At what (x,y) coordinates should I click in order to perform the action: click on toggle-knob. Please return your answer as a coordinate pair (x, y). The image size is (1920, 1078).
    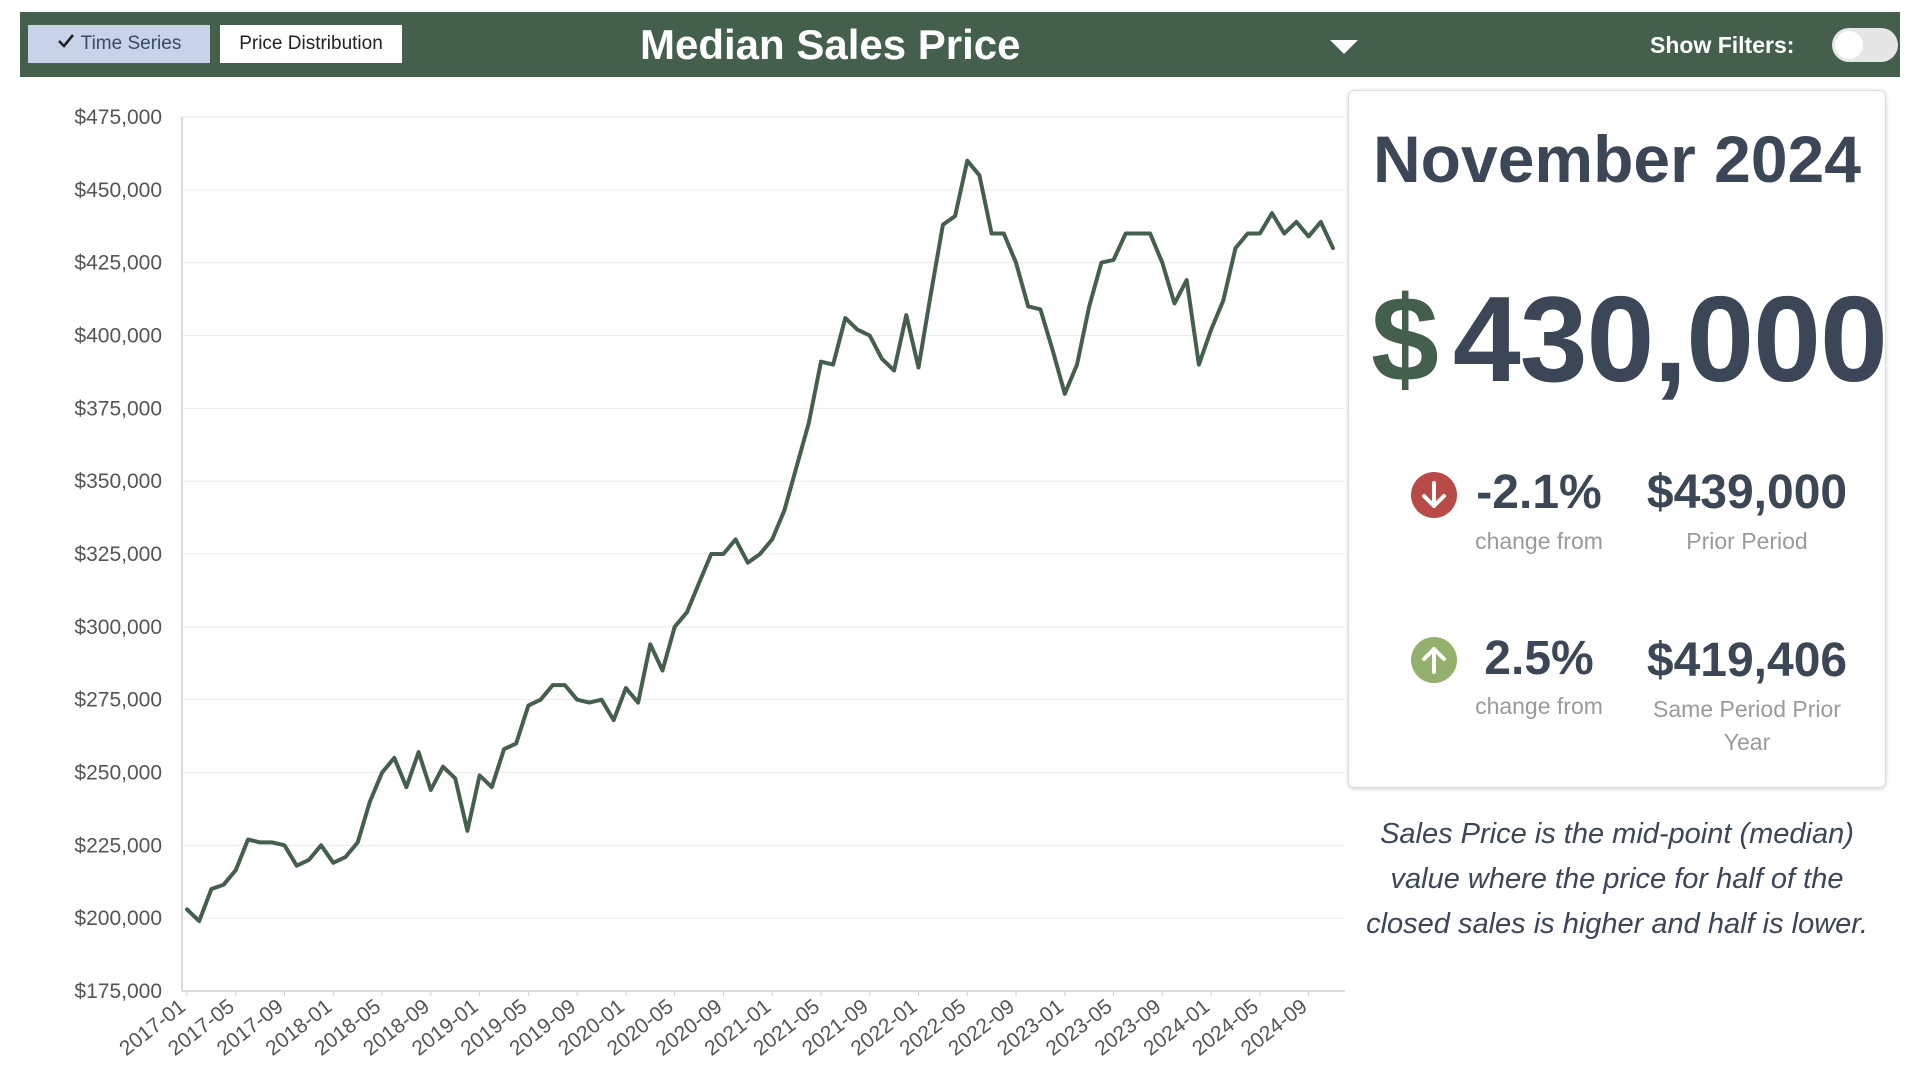
    Looking at the image, I should click on (1849, 45).